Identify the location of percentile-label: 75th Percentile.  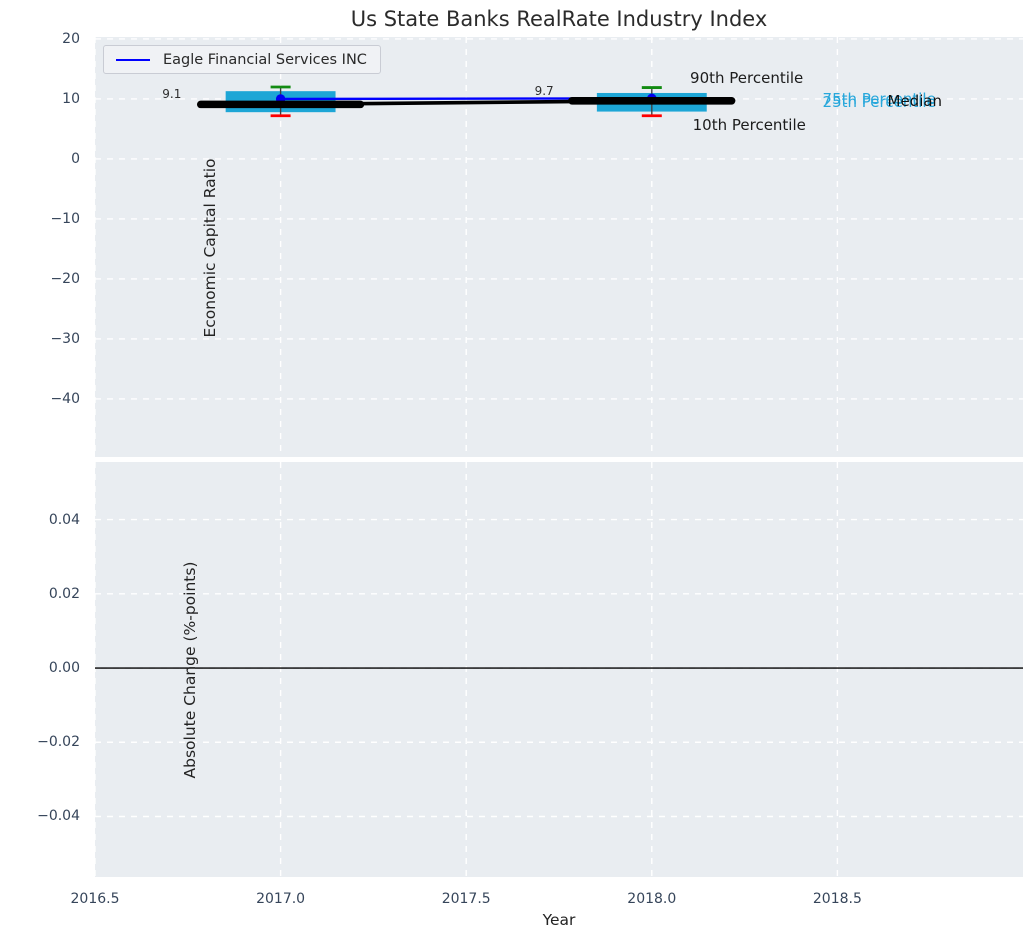
(879, 99).